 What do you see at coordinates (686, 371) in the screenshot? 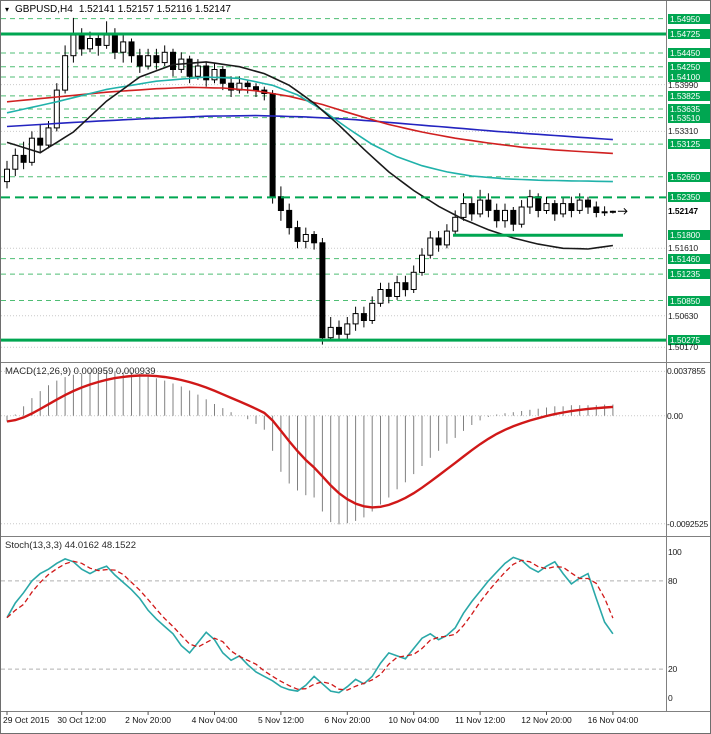
I see `macd-axis-label-0.0037855: 0.0037855` at bounding box center [686, 371].